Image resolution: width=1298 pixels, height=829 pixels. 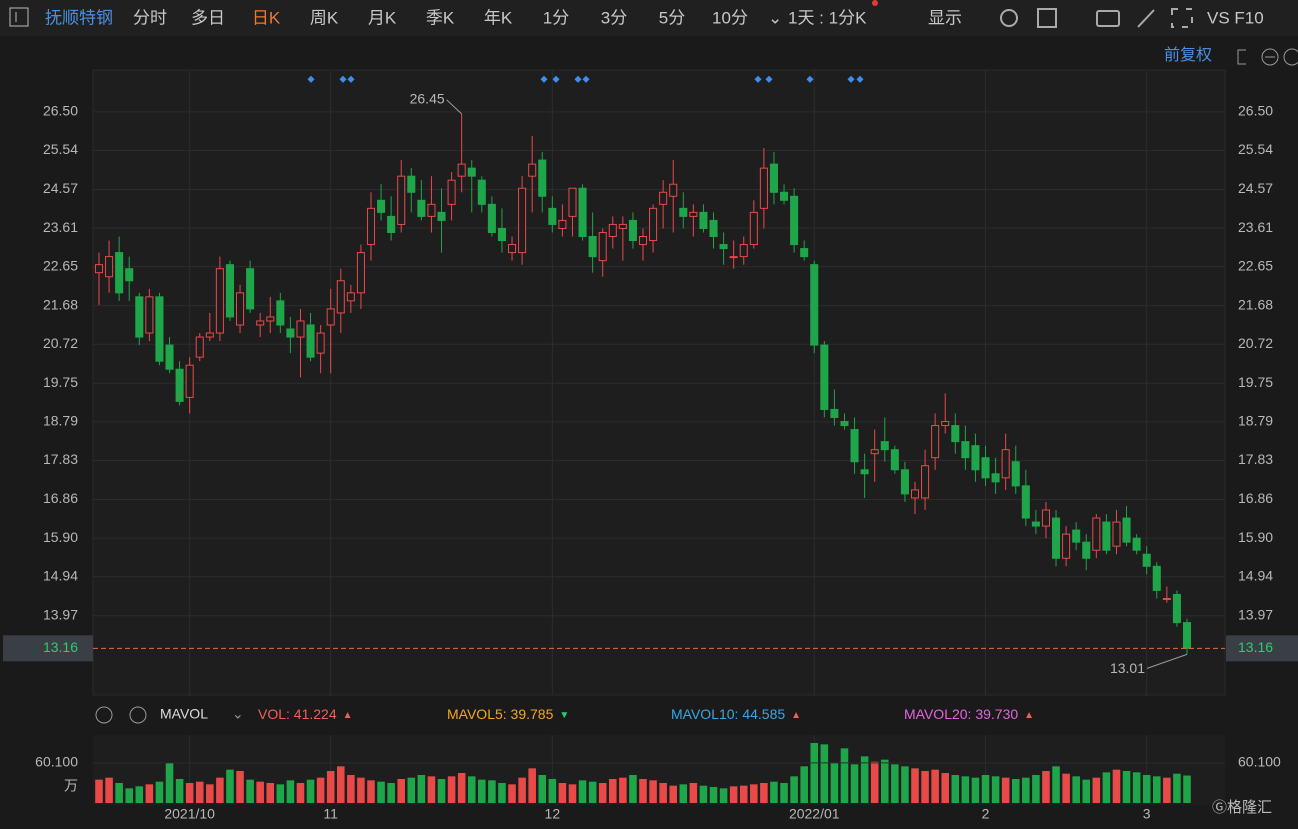 What do you see at coordinates (1009, 18) in the screenshot?
I see `settings-icon` at bounding box center [1009, 18].